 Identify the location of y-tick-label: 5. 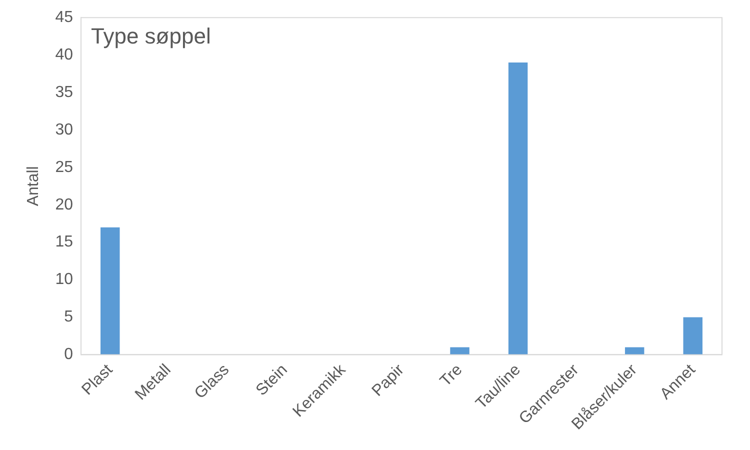
(69, 317).